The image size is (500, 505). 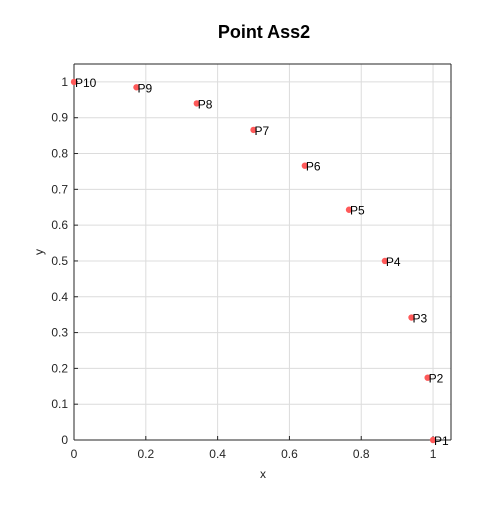 I want to click on data-point-p8, so click(x=196, y=103).